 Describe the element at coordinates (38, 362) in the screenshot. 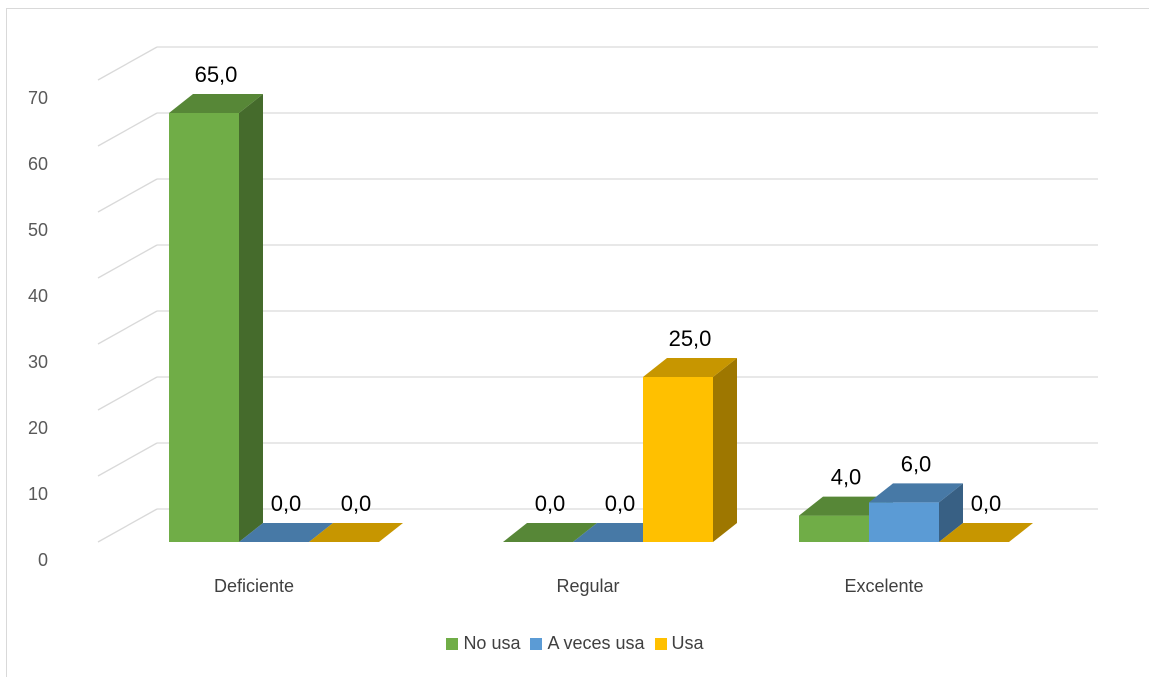

I see `y-tick-label-3: 30` at that location.